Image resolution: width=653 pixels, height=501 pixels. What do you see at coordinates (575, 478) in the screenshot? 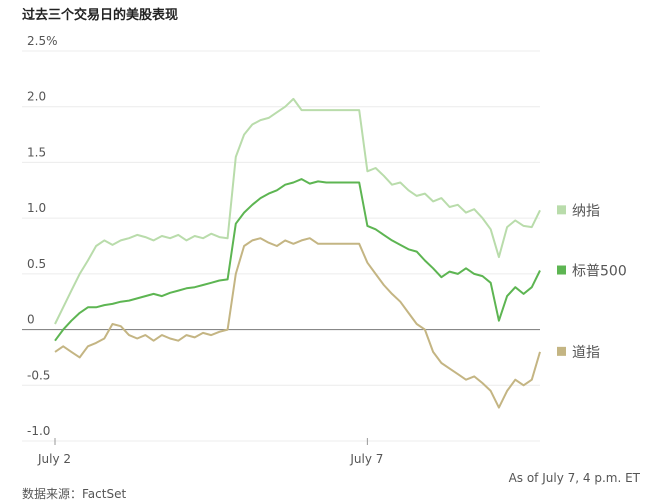
I see `chart-note: As of July 7, 4 p.m. ET` at bounding box center [575, 478].